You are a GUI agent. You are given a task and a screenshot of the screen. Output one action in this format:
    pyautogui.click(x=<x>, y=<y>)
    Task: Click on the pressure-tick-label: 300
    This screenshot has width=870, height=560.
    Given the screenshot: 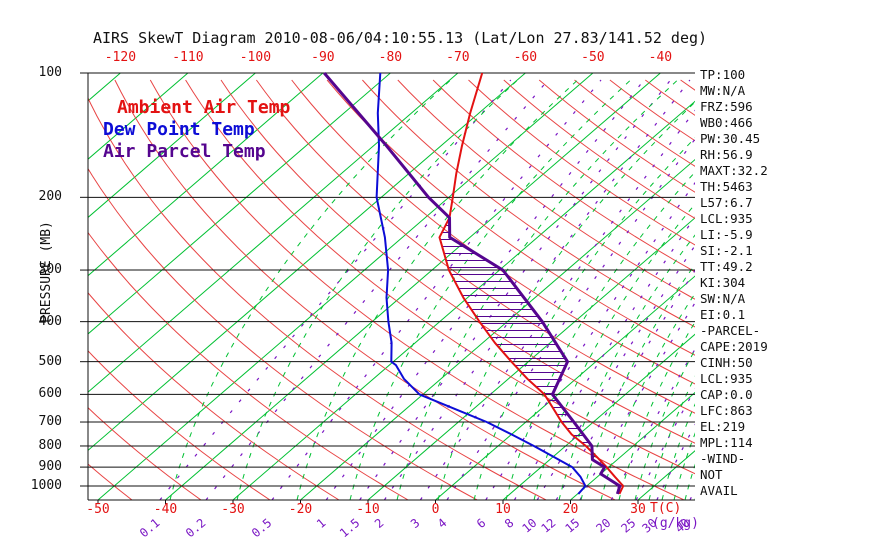 What is the action you would take?
    pyautogui.click(x=50, y=270)
    